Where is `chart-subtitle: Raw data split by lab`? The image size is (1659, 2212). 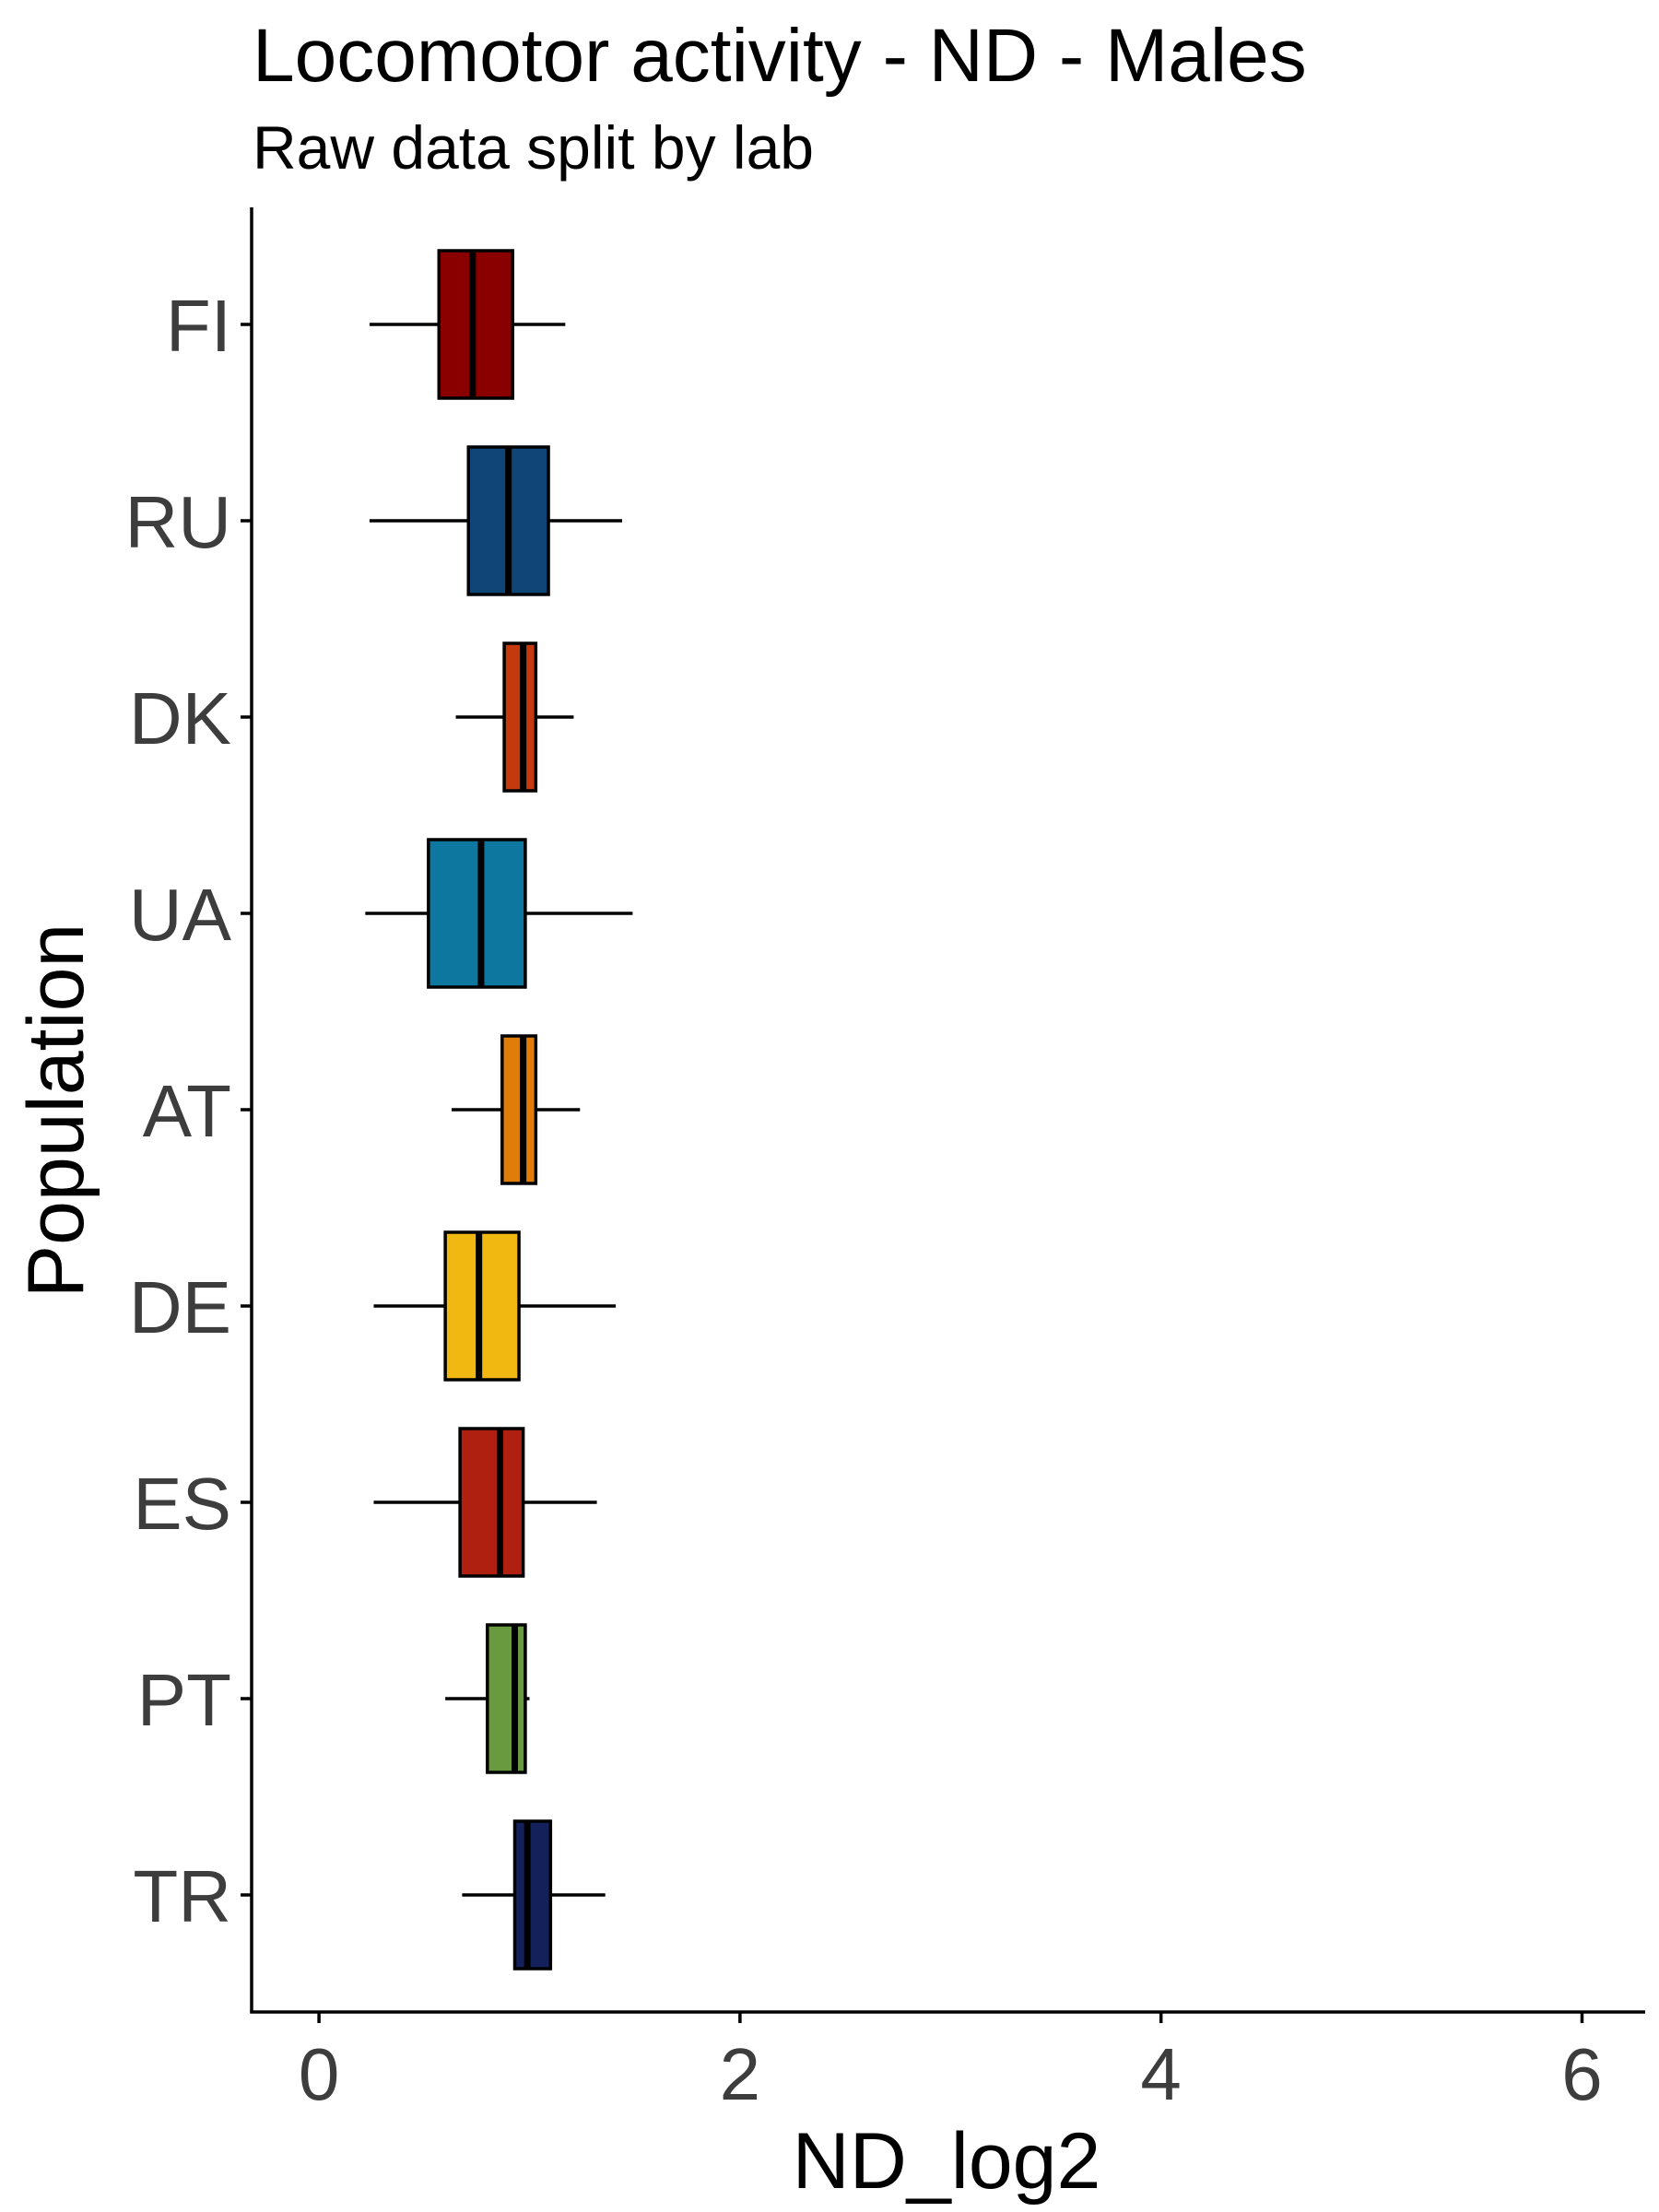
chart-subtitle: Raw data split by lab is located at coordinates (533, 147).